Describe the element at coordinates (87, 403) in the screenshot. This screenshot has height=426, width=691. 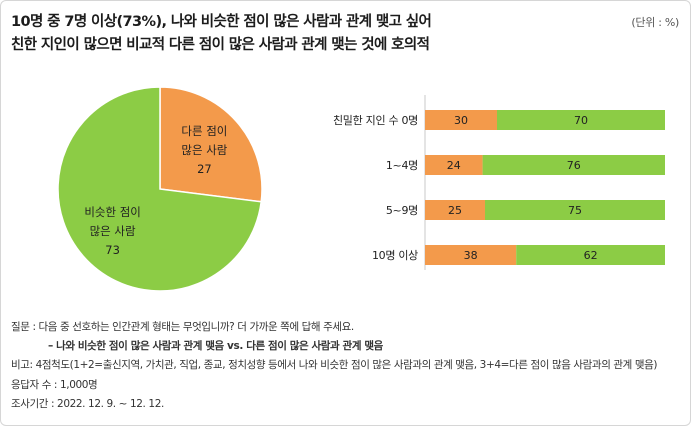
I see `period-text: 조사기간 : 2022. 12. 9. ~ 12. 12.` at that location.